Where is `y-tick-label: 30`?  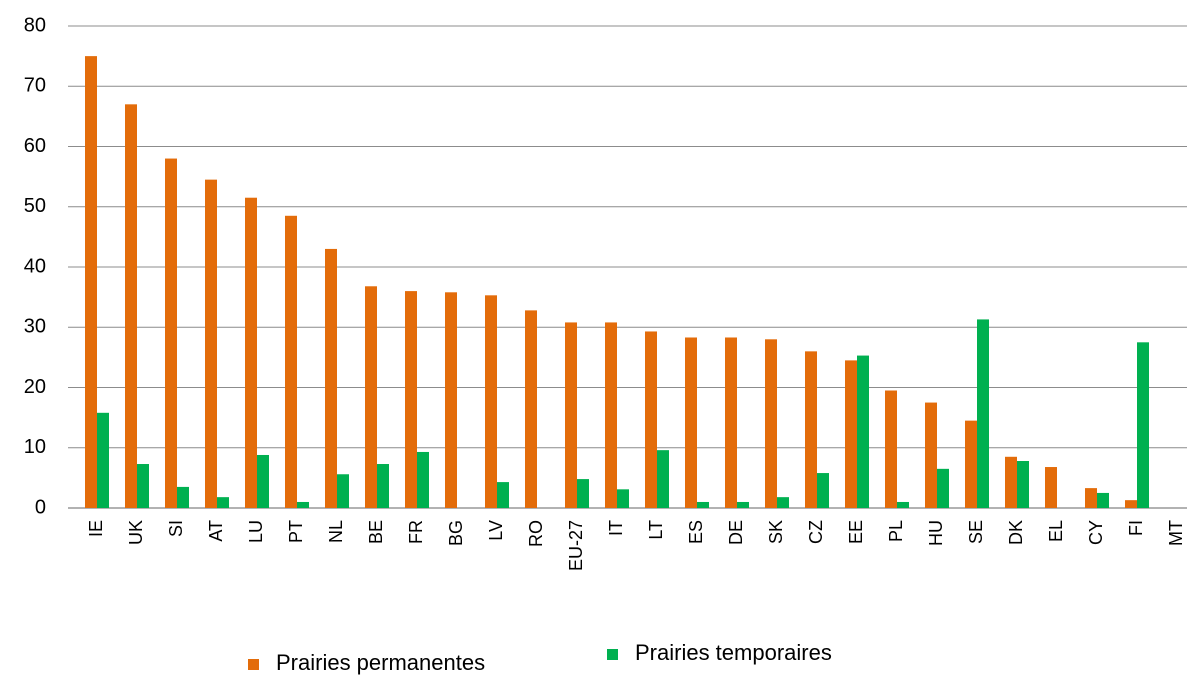
y-tick-label: 30 is located at coordinates (35, 327).